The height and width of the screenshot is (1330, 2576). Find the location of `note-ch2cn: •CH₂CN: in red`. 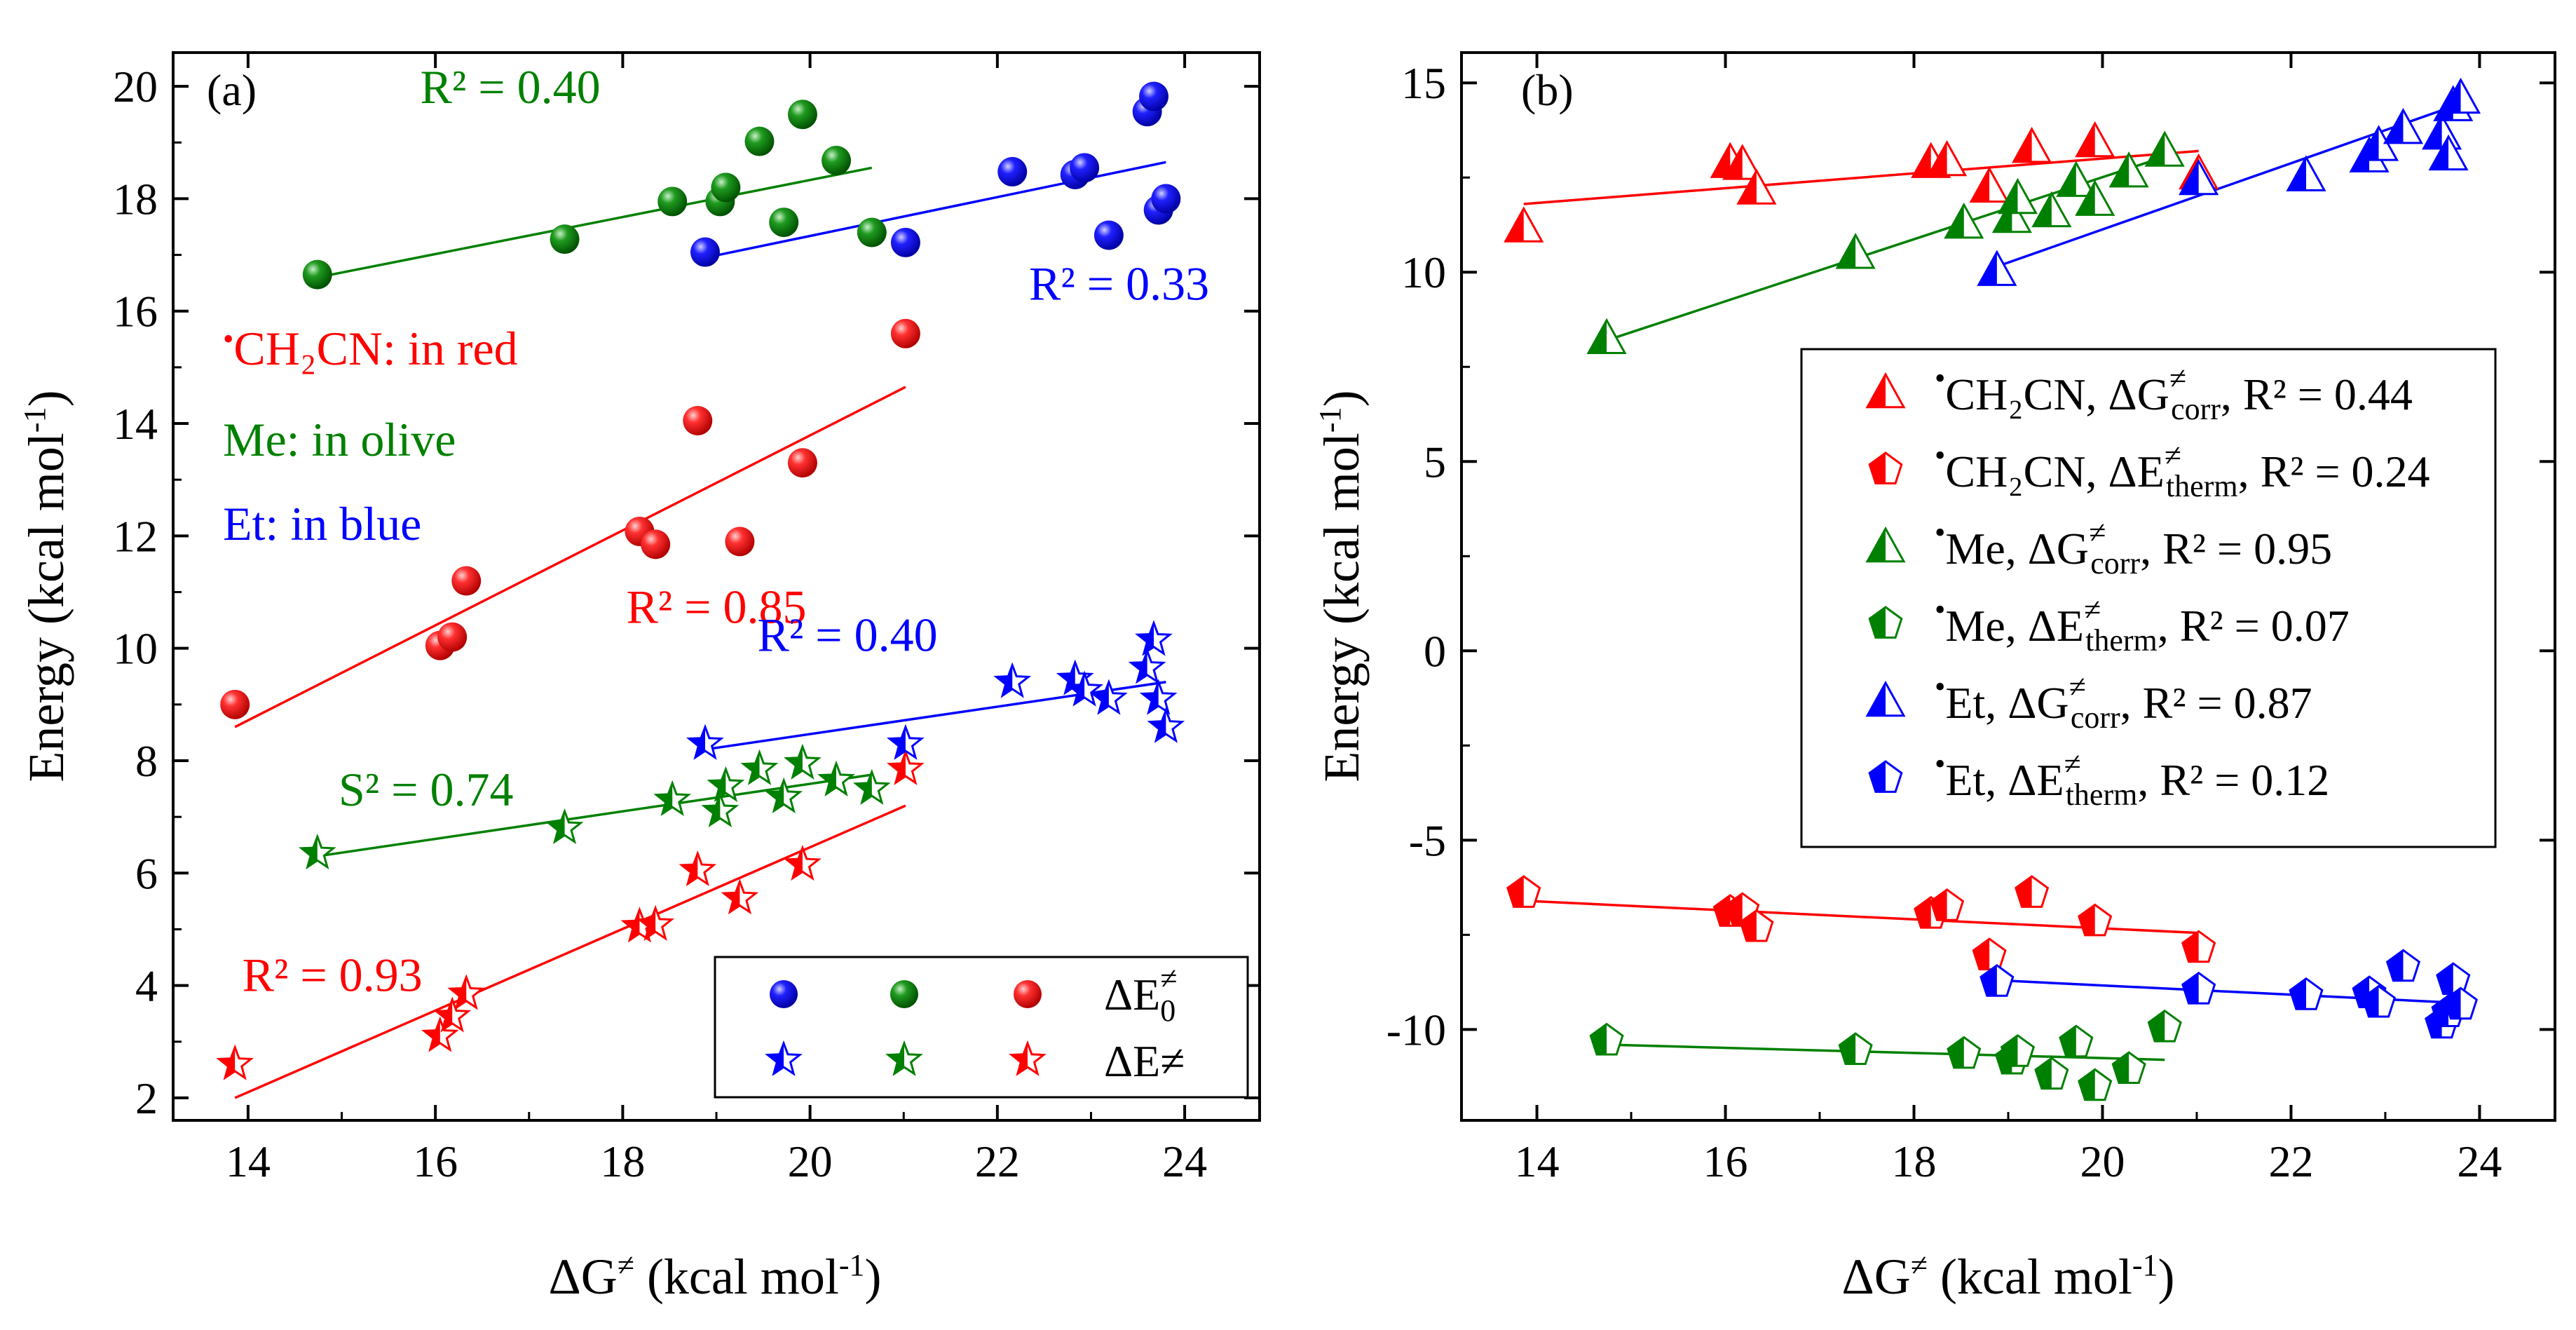

note-ch2cn: •CH₂CN: in red is located at coordinates (370, 348).